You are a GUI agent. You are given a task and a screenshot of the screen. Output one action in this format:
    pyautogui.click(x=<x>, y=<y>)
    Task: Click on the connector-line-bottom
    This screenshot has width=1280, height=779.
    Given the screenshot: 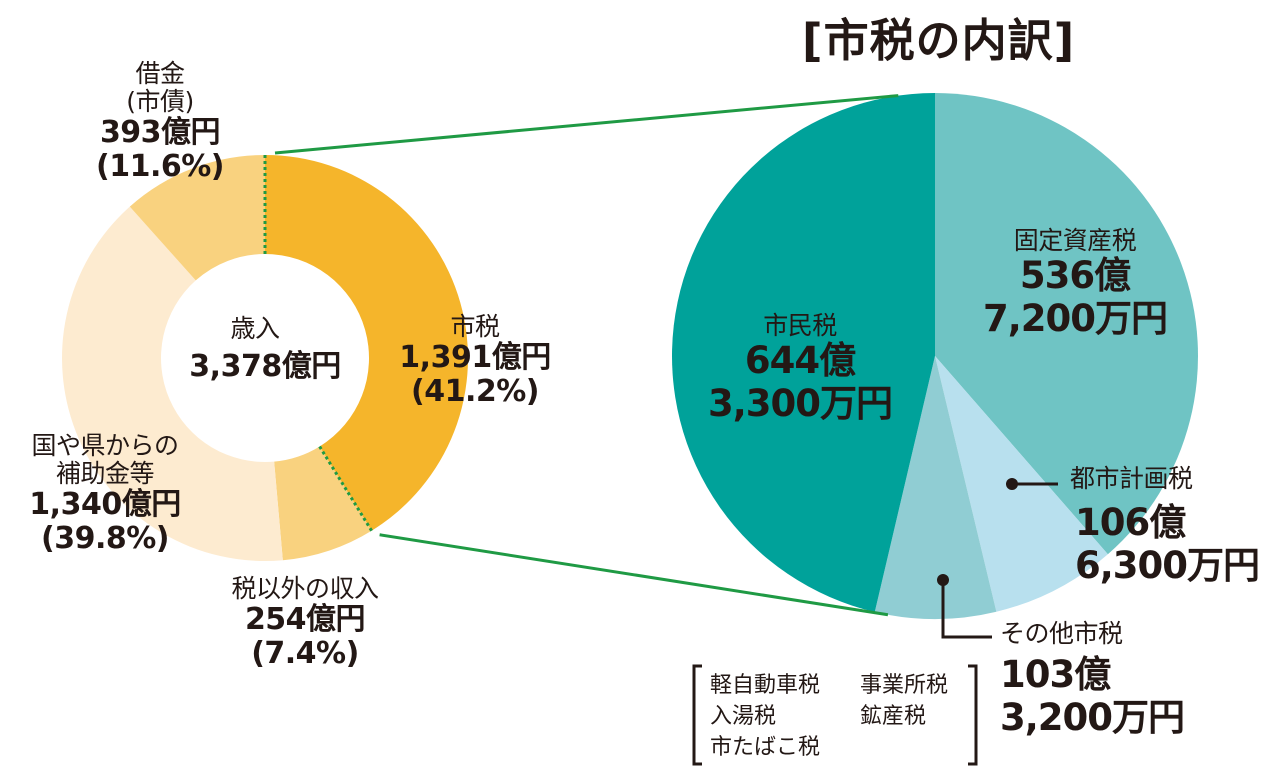 What is the action you would take?
    pyautogui.click(x=634, y=575)
    